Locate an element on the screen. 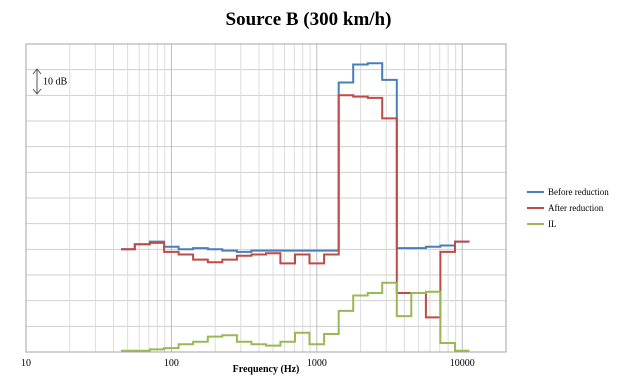  x-tick-label: 10 is located at coordinates (26, 363).